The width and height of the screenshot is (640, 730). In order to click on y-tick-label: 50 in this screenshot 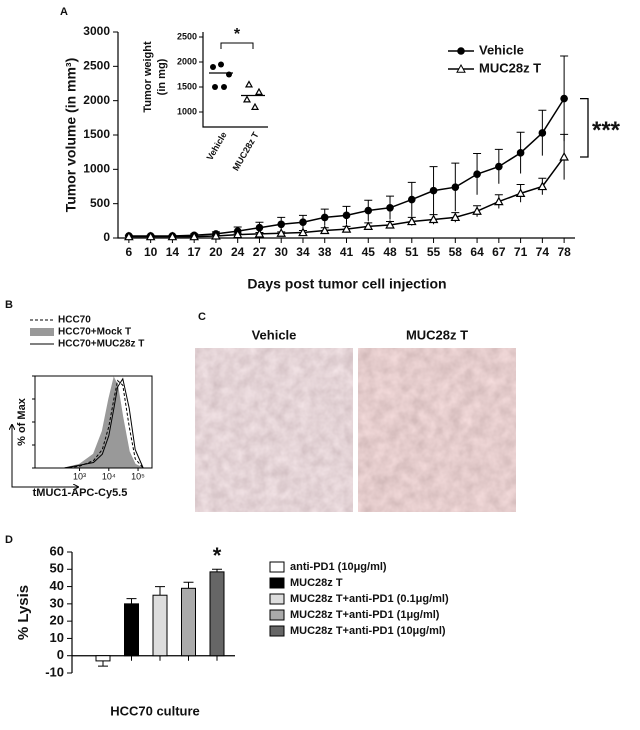, I will do `click(57, 568)`.